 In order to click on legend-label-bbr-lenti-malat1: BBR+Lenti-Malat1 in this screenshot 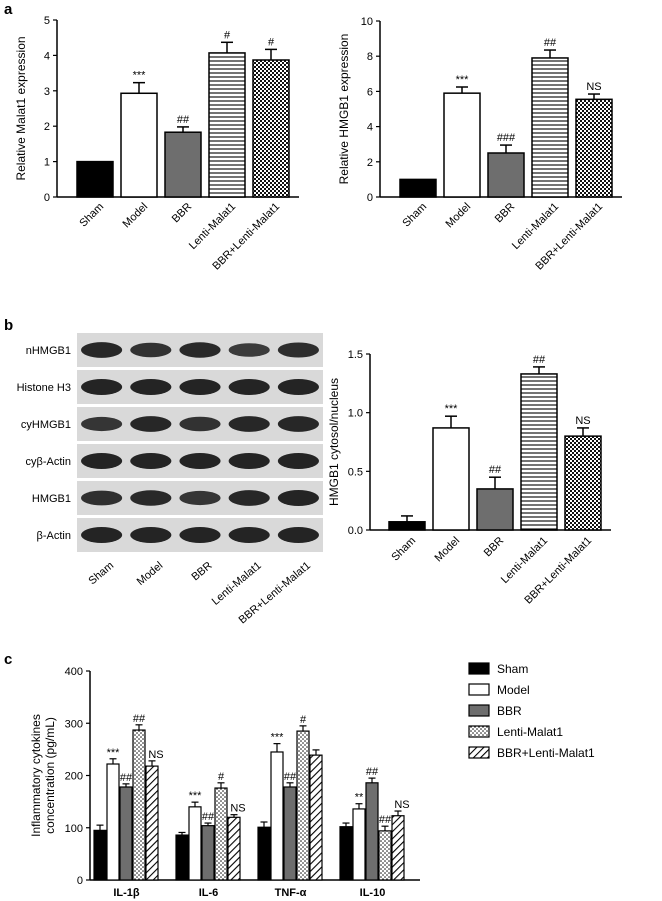, I will do `click(546, 753)`.